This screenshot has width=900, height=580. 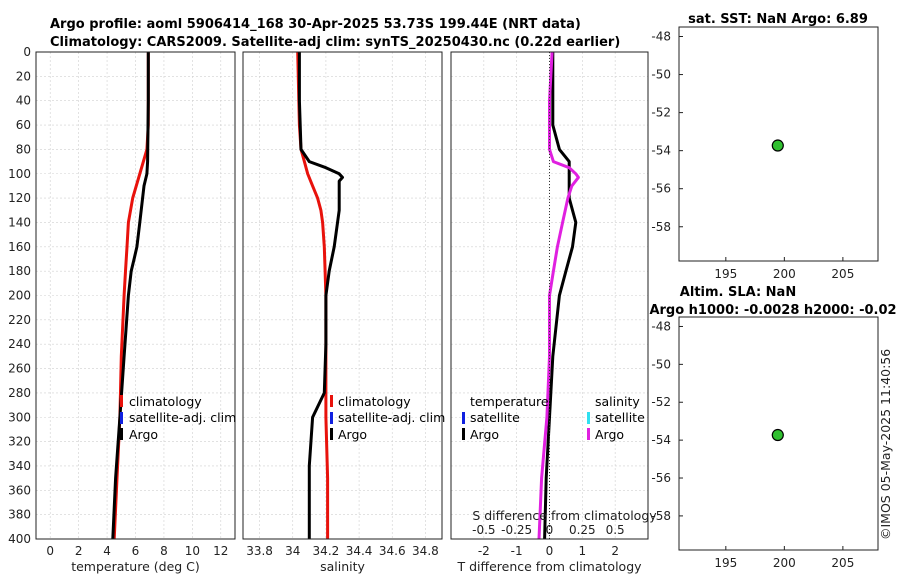 I want to click on depth-tick-label: 0, so click(x=27, y=52).